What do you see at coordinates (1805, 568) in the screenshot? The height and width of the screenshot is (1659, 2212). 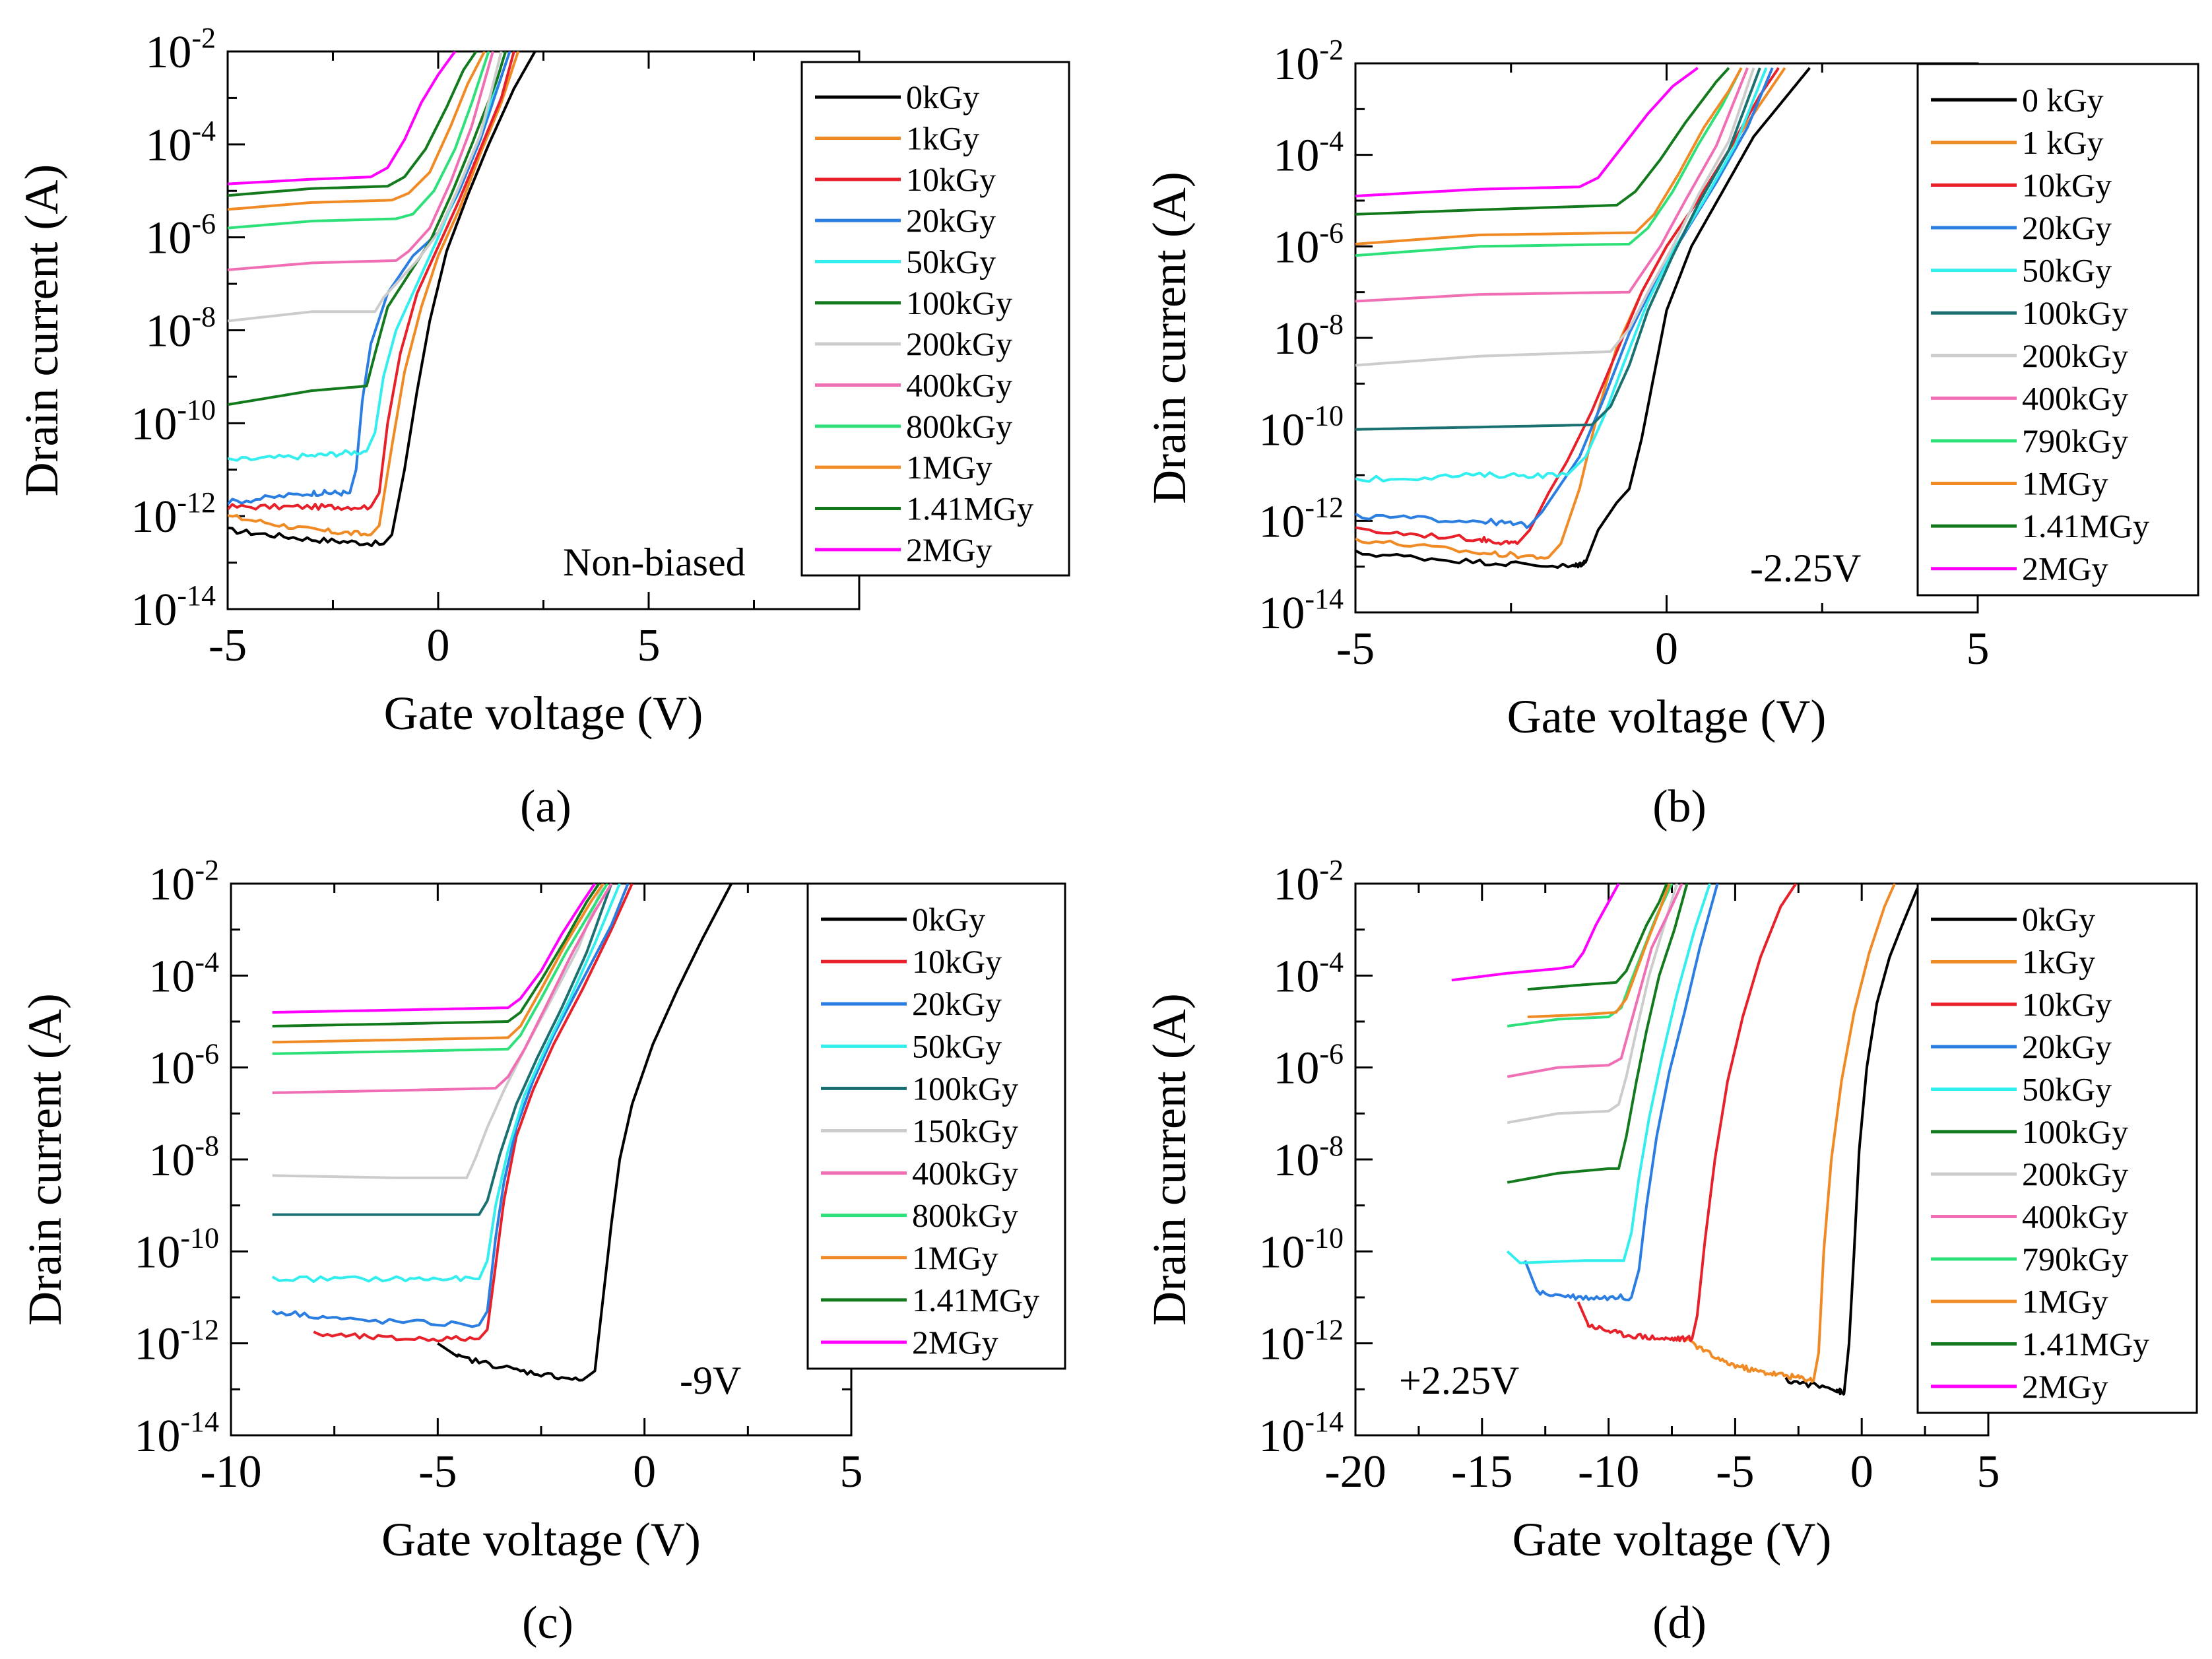 I see `bias-annotation: -2.25V` at bounding box center [1805, 568].